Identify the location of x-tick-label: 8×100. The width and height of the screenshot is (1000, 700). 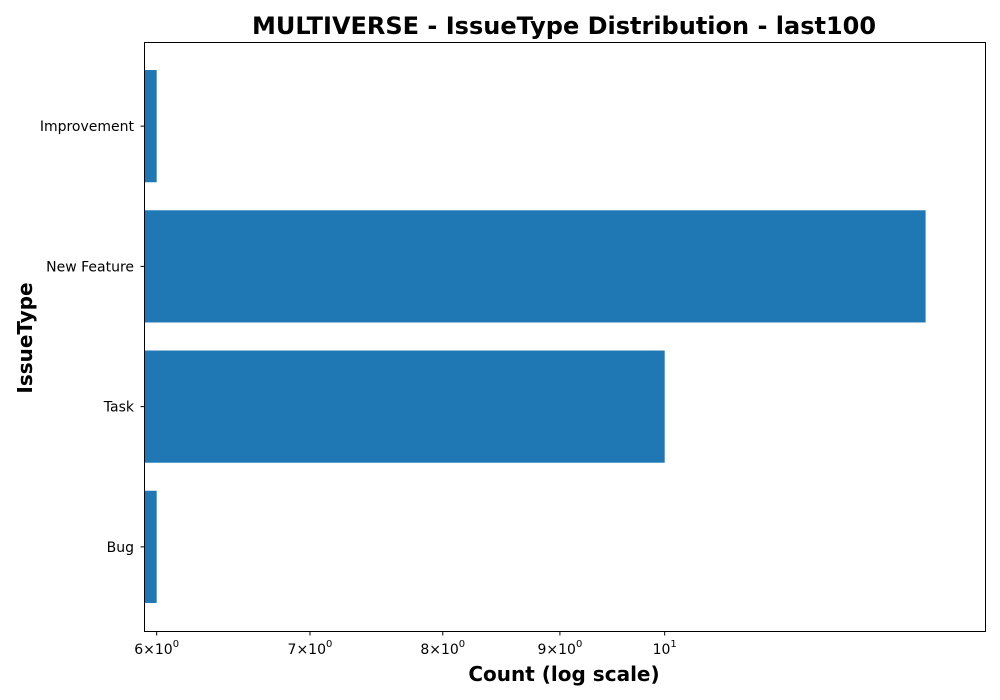
(442, 648).